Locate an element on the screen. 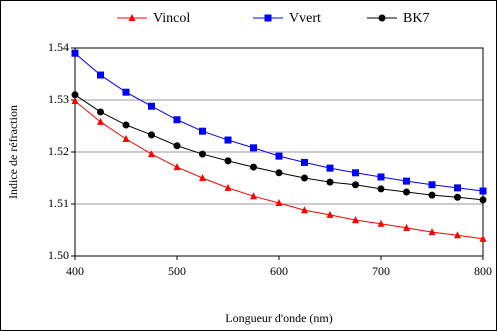 Image resolution: width=497 pixels, height=331 pixels. legend-label: BK7 is located at coordinates (416, 18).